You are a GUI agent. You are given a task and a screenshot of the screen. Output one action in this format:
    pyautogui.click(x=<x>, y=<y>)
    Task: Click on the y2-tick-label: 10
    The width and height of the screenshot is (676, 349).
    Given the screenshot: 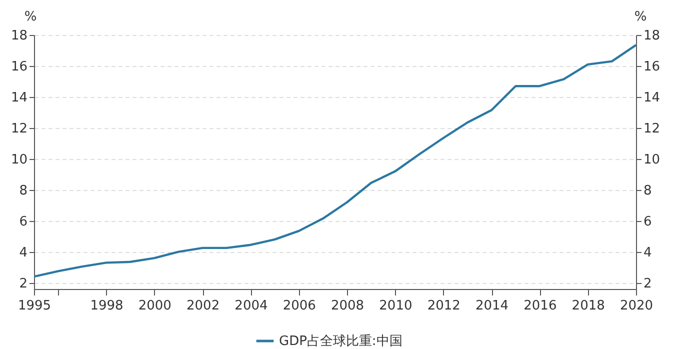 What is the action you would take?
    pyautogui.click(x=652, y=160)
    